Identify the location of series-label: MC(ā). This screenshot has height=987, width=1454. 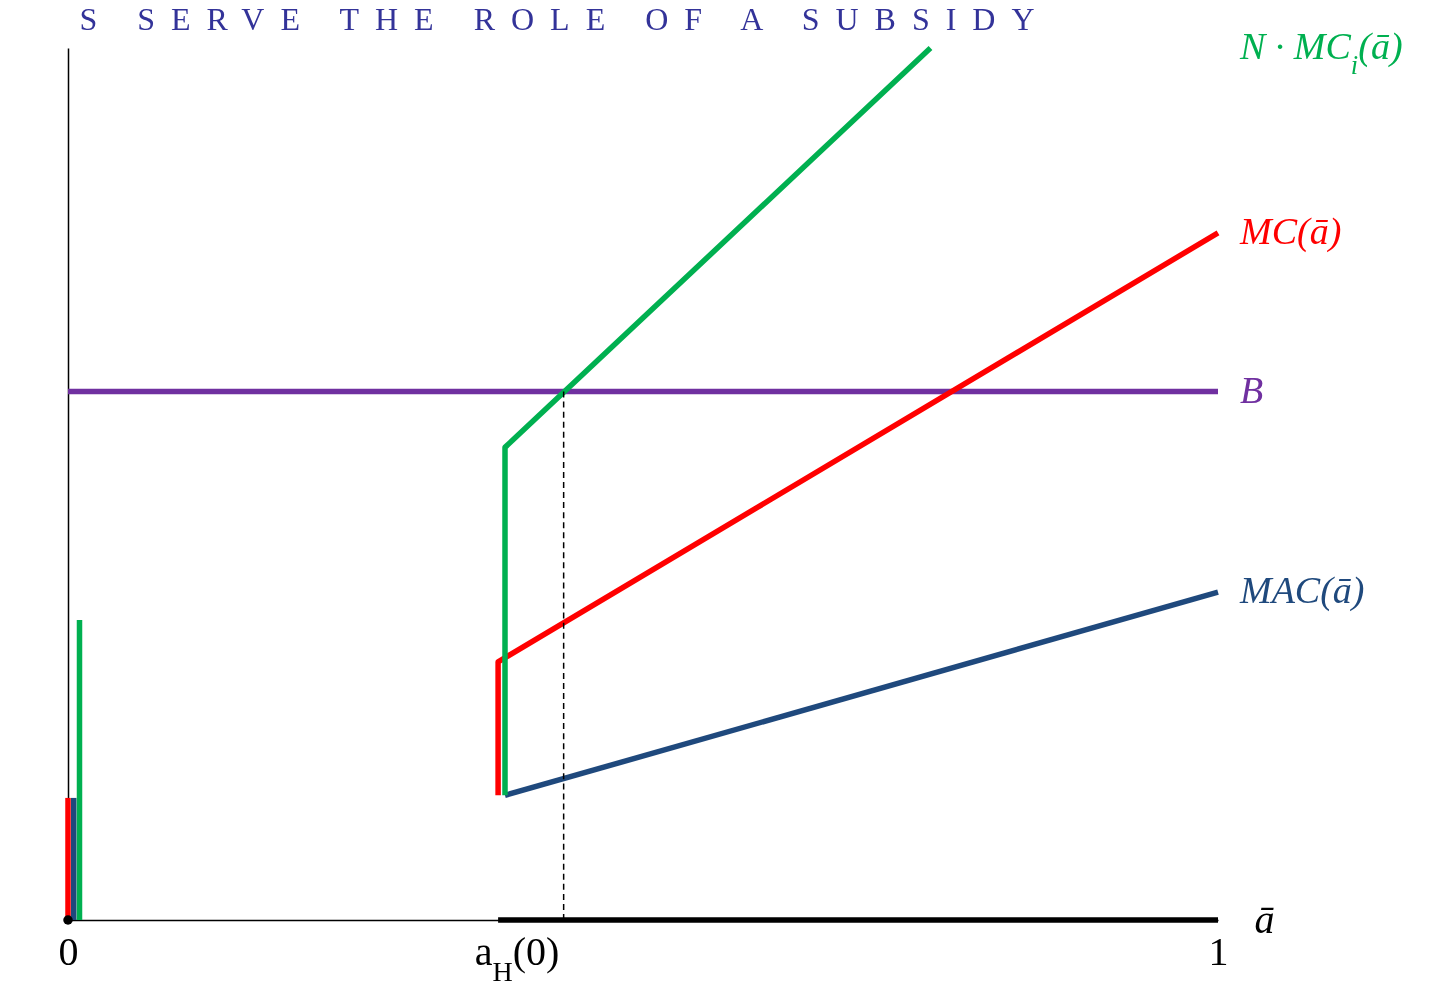
(1290, 231).